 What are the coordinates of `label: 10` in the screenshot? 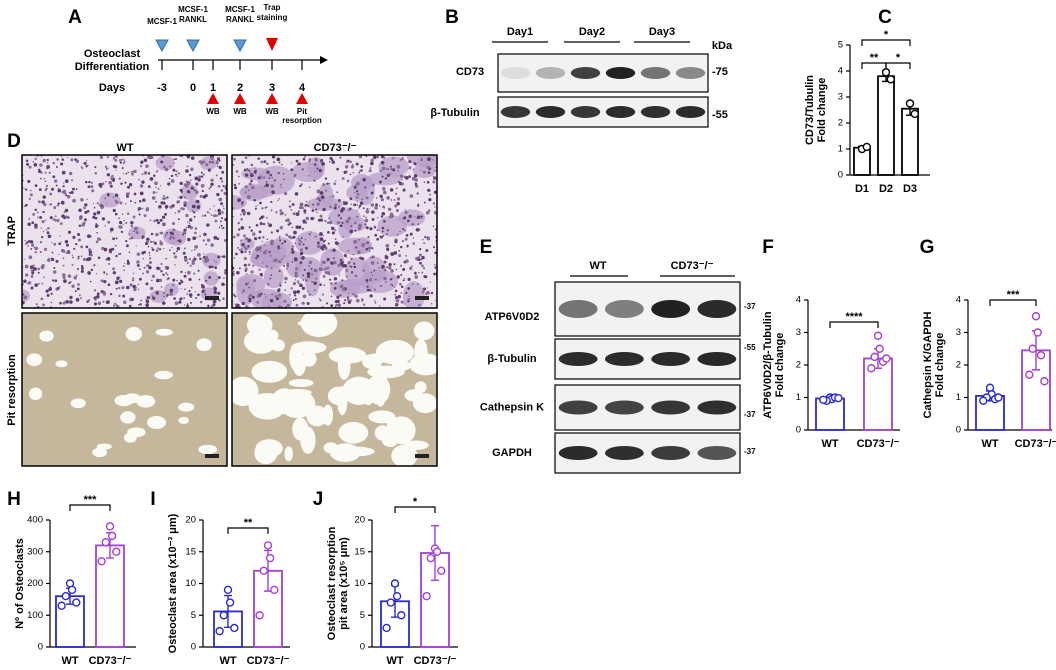 It's located at (359, 583).